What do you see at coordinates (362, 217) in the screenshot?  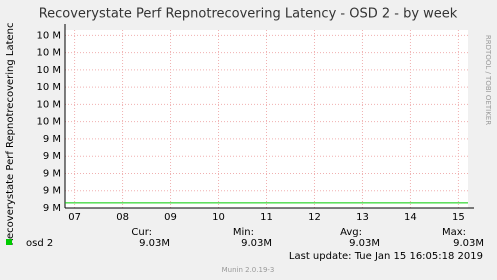 I see `x-tick-label: 13` at bounding box center [362, 217].